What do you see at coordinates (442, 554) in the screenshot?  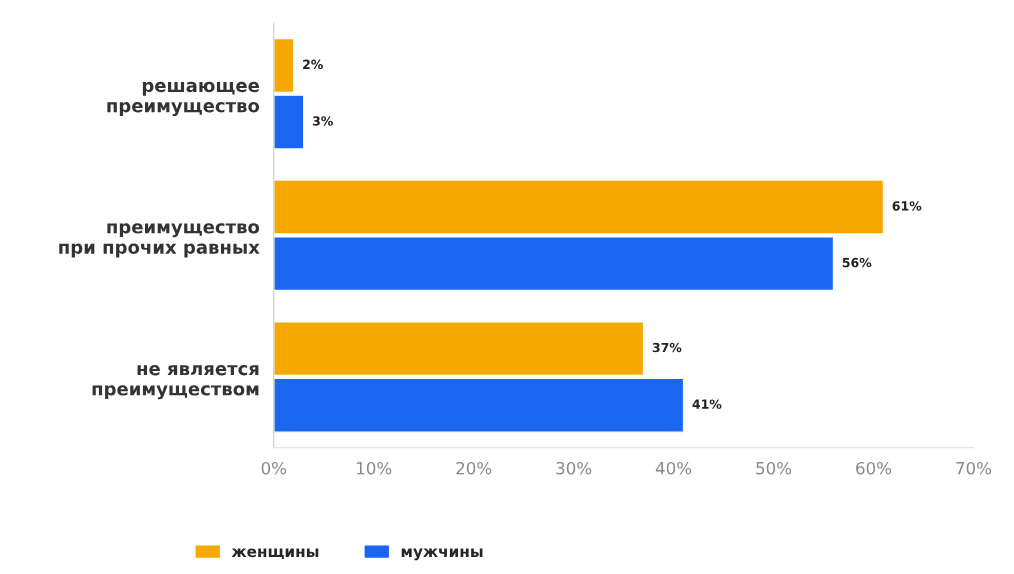 I see `legend-label: мужчины` at bounding box center [442, 554].